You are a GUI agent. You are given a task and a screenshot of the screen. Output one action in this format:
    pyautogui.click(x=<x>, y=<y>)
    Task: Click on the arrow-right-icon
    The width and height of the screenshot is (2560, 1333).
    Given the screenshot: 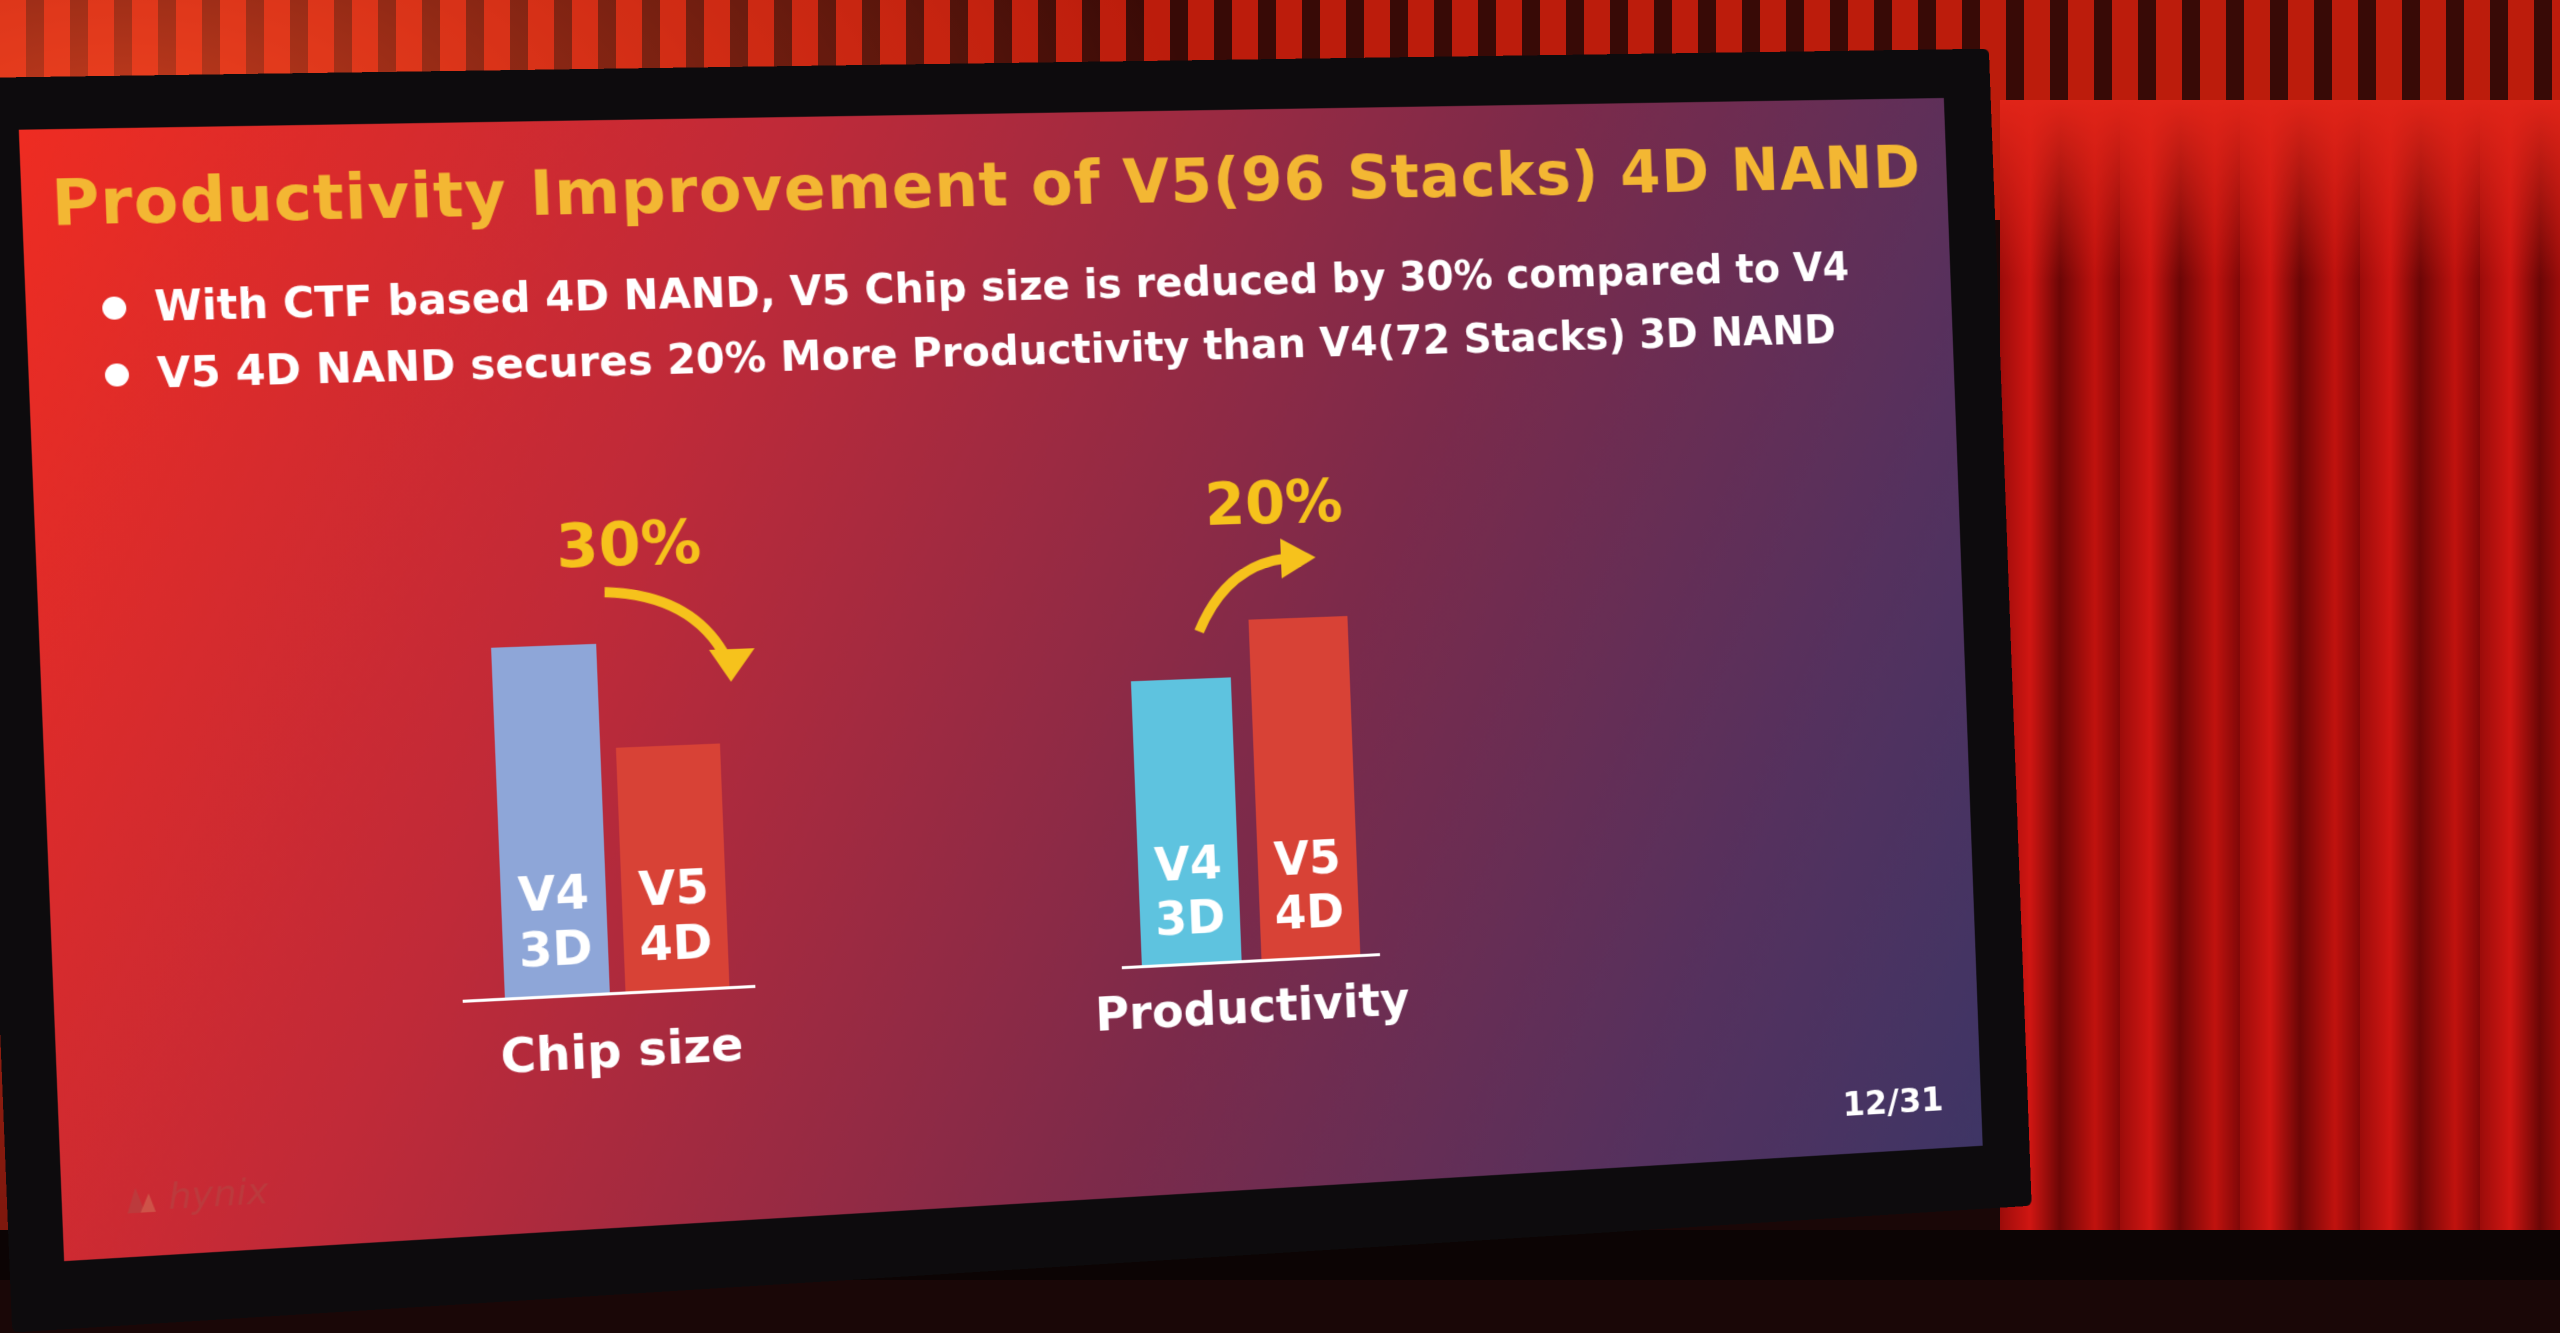 What is the action you would take?
    pyautogui.click(x=1298, y=557)
    